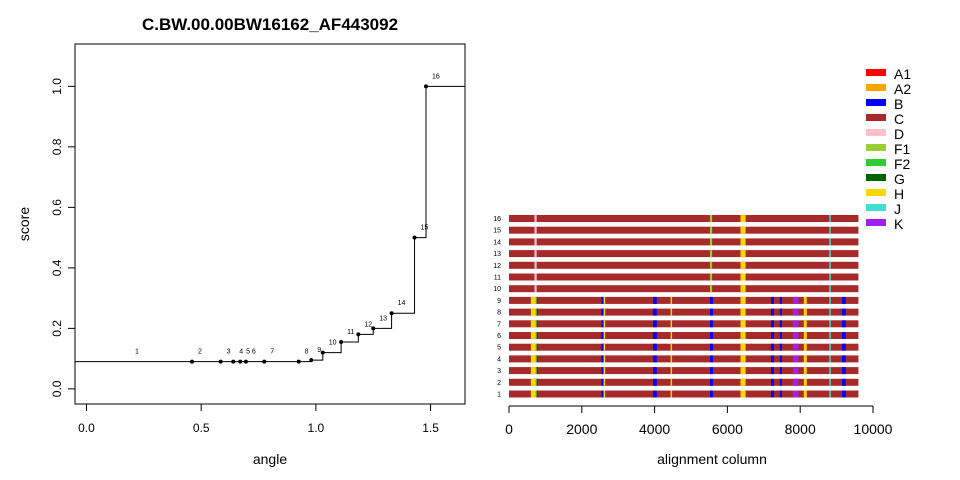  What do you see at coordinates (699, 421) in the screenshot?
I see `alignment-x-axis: 0 2000 4000 6000 8000 10000` at bounding box center [699, 421].